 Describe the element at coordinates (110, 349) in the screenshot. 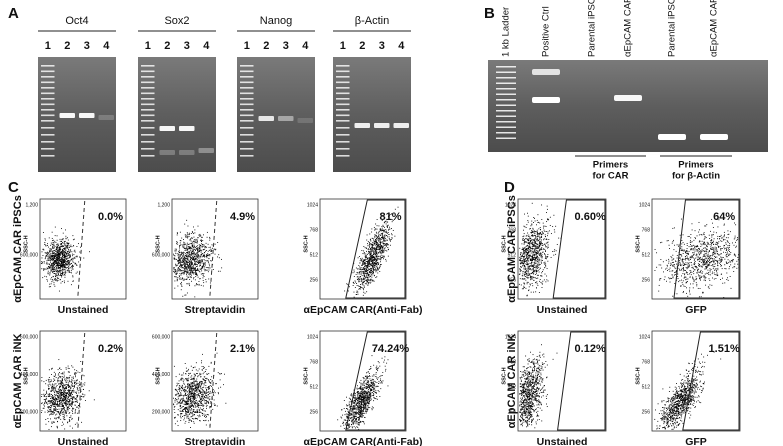

I see `percent: 0.2%` at that location.